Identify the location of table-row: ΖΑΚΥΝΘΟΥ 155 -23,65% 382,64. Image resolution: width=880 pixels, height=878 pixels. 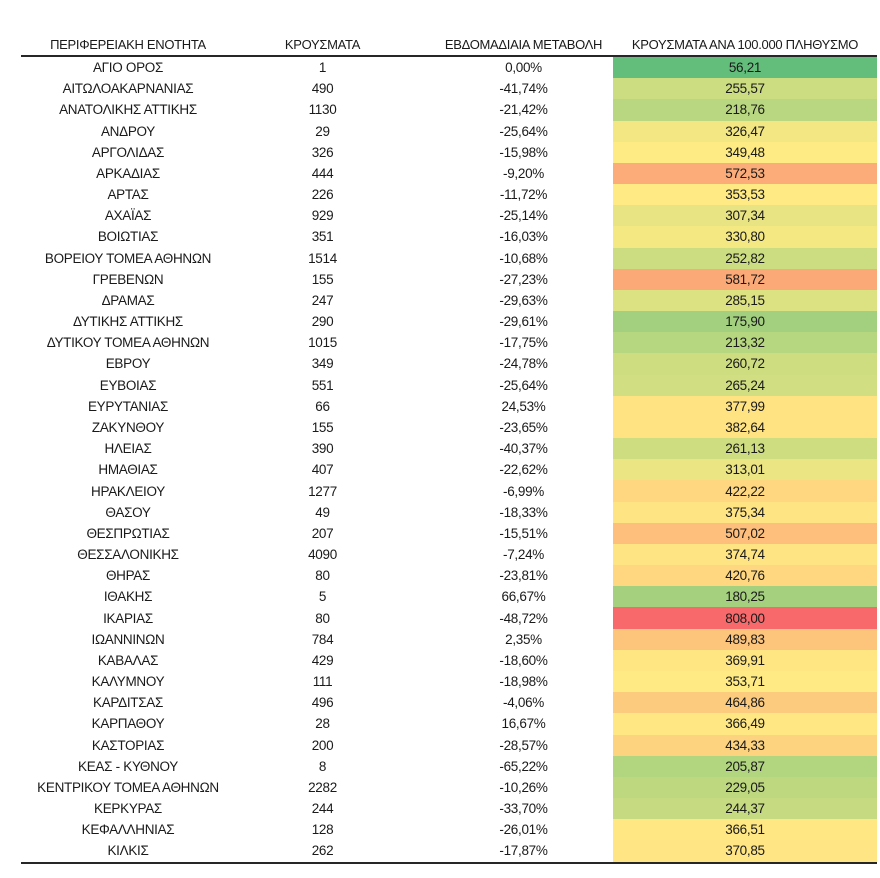
(449, 427).